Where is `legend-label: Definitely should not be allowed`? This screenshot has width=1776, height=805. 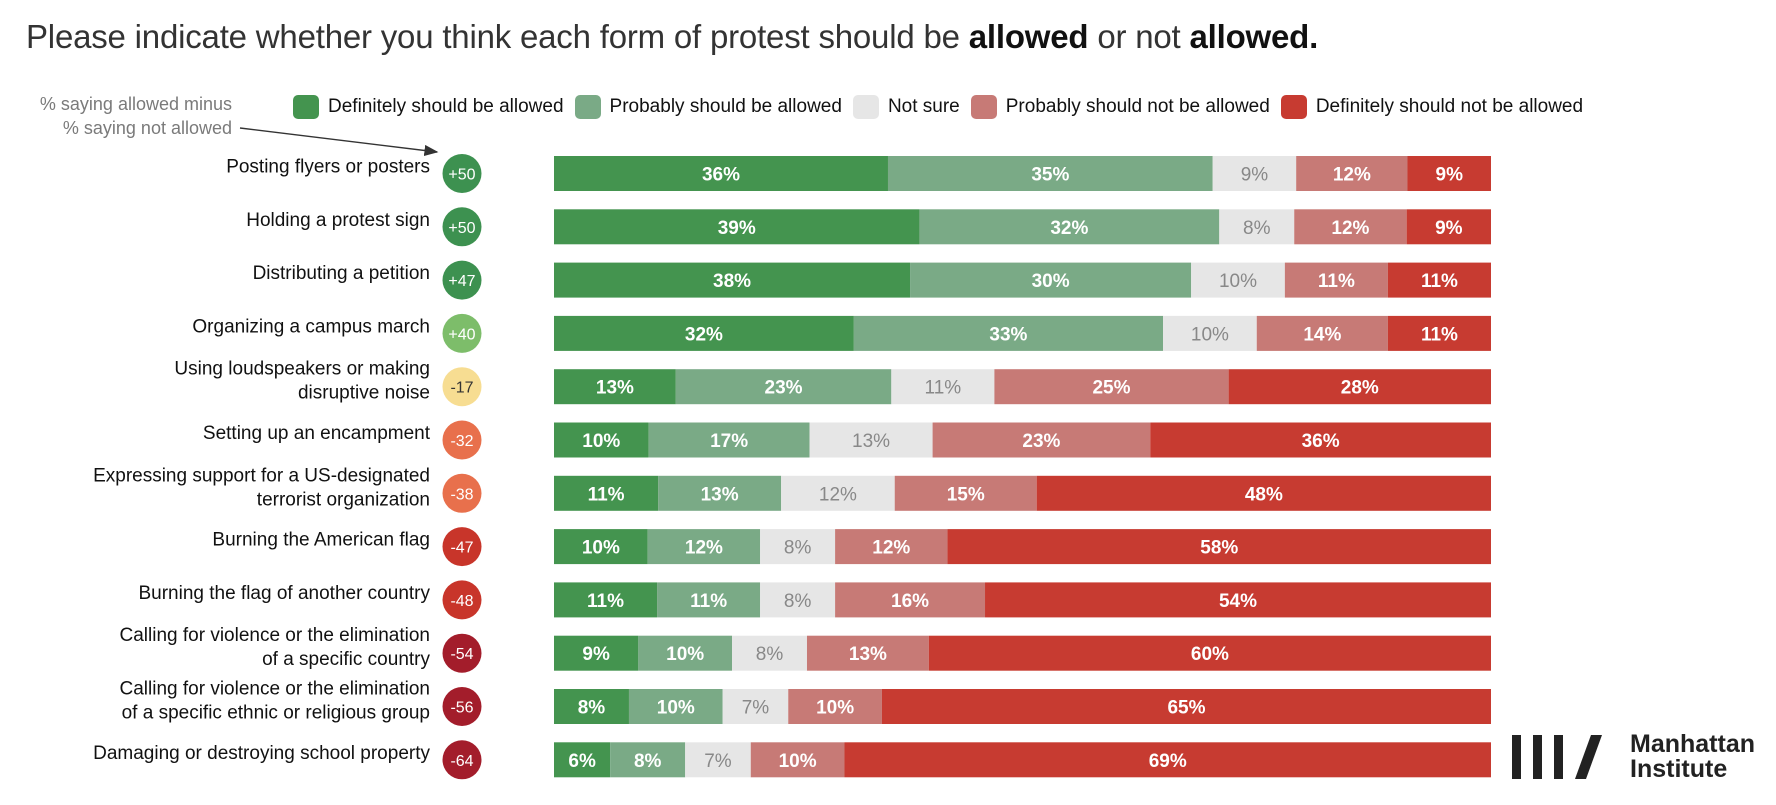 legend-label: Definitely should not be allowed is located at coordinates (1449, 106).